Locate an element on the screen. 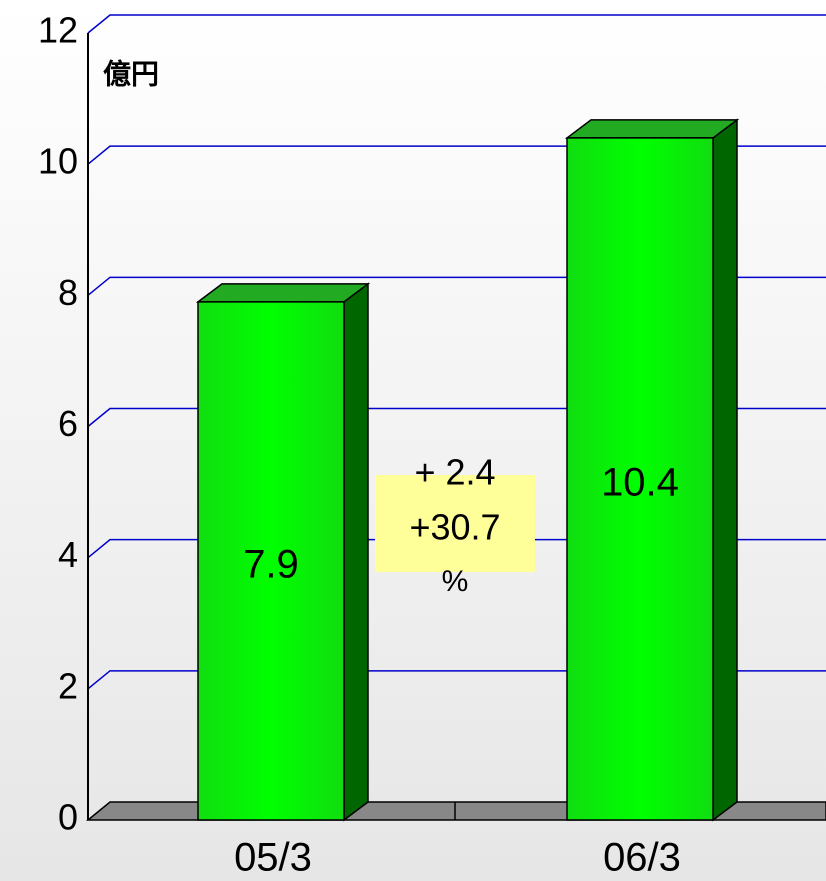  annotation-box is located at coordinates (455, 523).